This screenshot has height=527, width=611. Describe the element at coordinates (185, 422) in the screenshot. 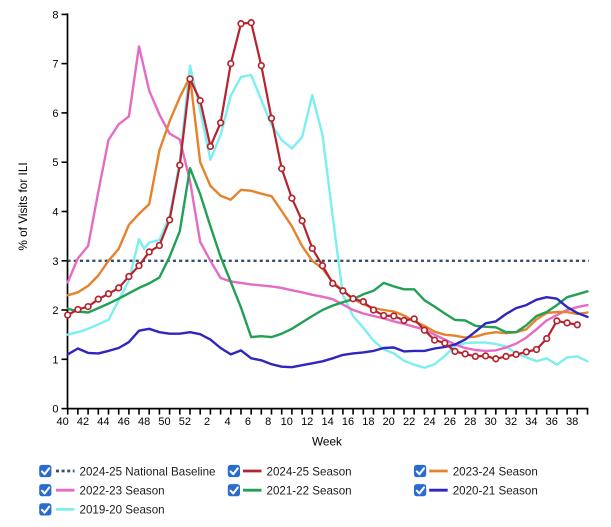

I see `svg-text: 52` at that location.